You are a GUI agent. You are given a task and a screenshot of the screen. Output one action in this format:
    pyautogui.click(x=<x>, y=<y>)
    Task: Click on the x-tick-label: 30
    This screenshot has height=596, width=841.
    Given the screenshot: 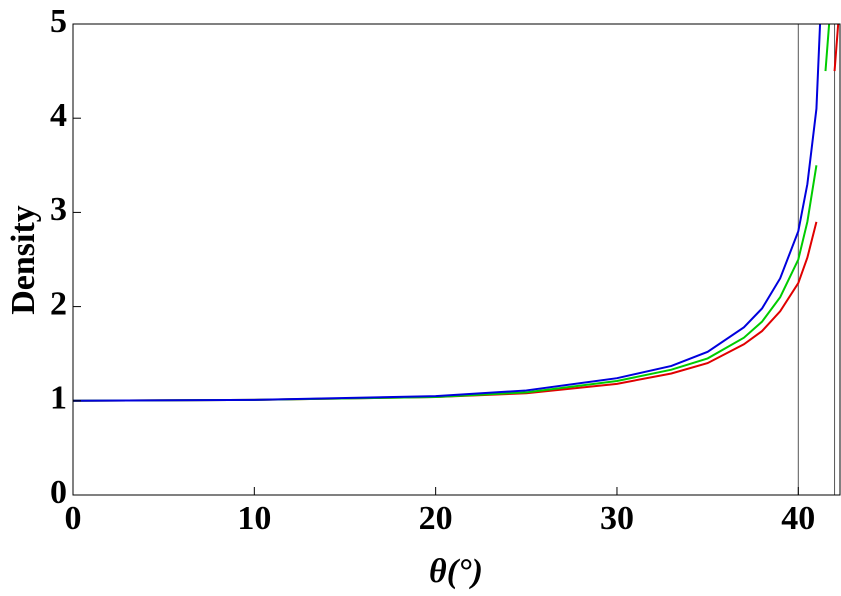 What is the action you would take?
    pyautogui.click(x=617, y=518)
    